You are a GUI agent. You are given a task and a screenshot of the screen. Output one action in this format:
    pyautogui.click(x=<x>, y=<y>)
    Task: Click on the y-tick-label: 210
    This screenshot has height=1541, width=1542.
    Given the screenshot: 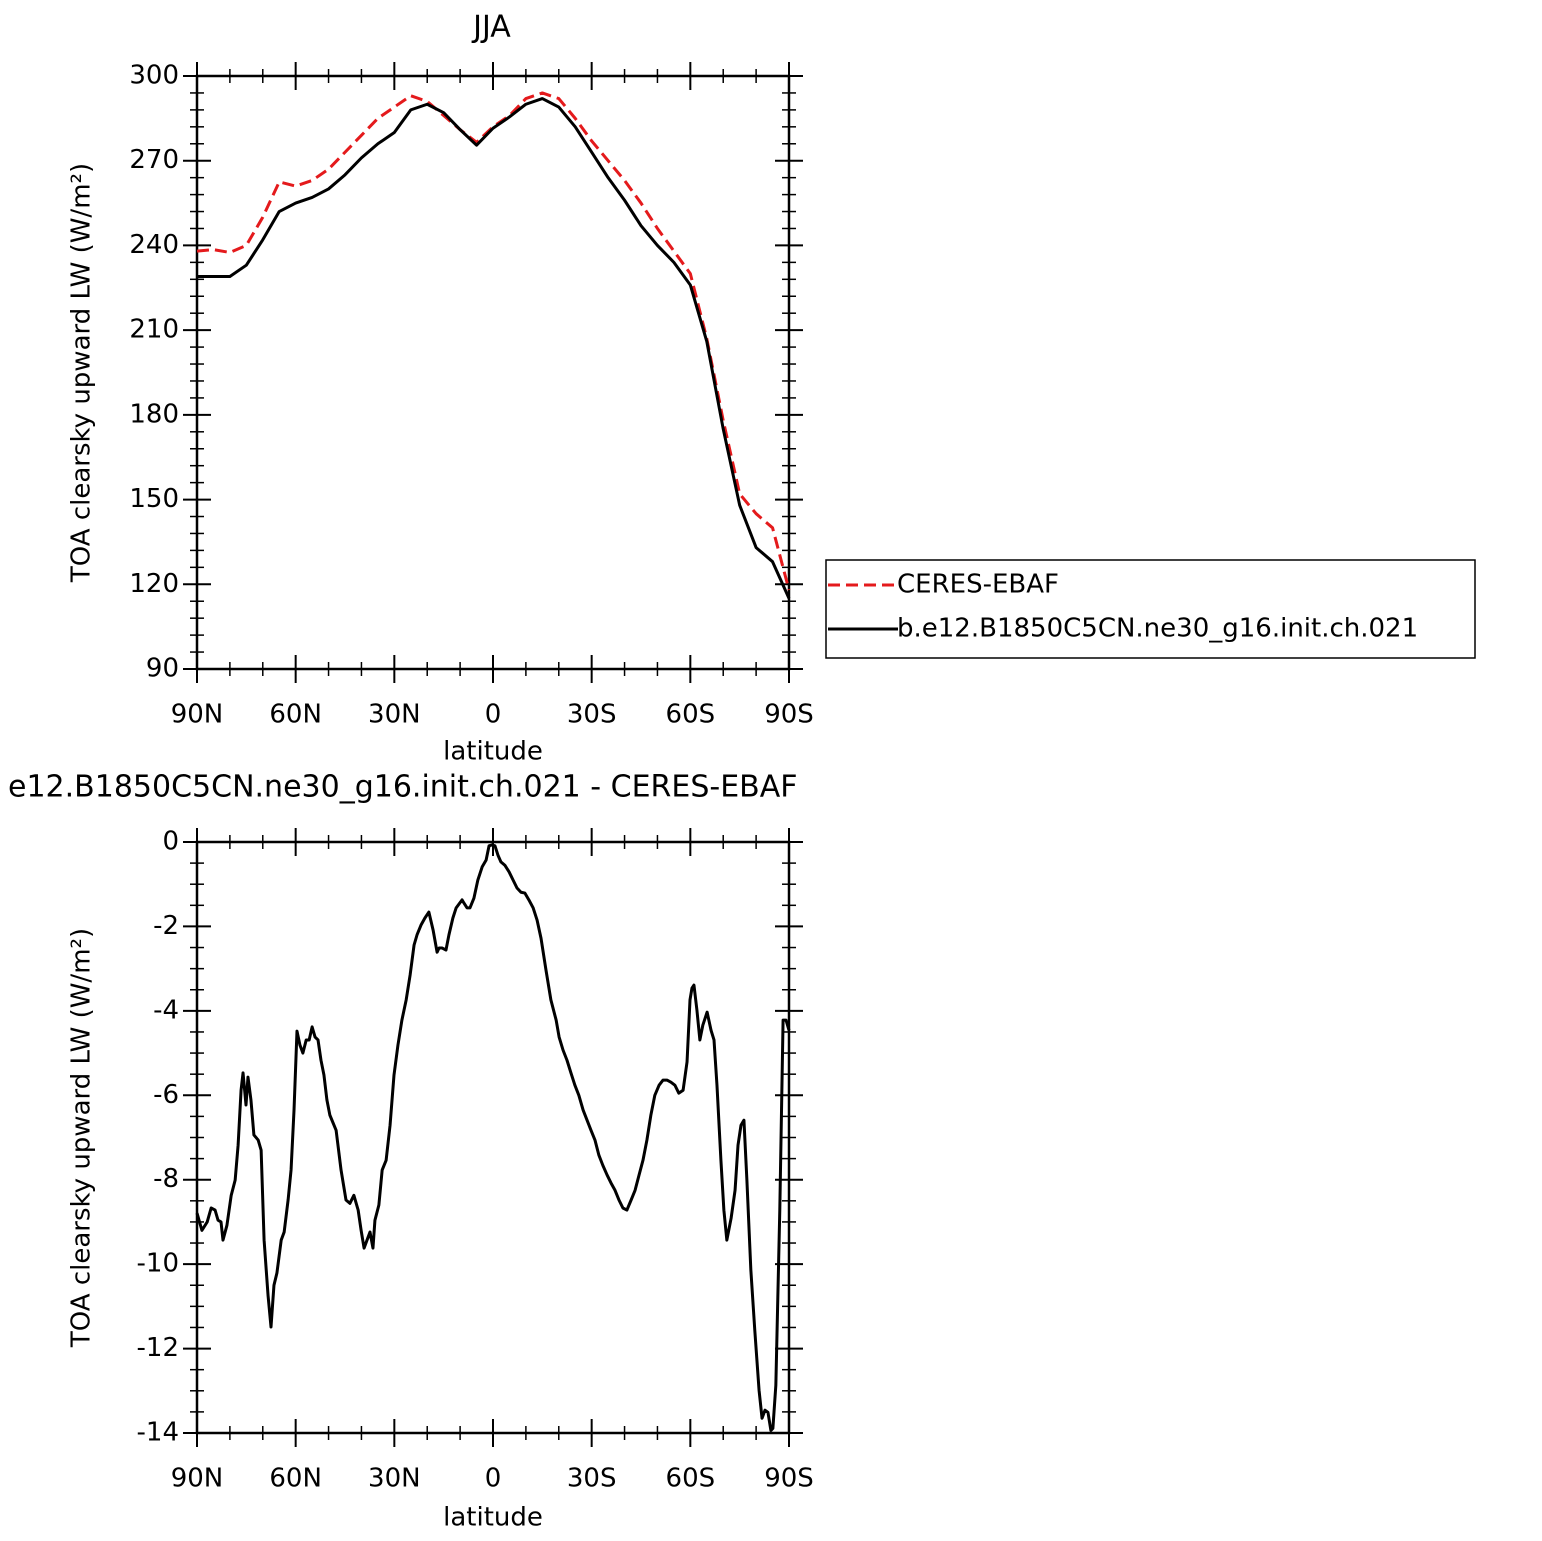 What is the action you would take?
    pyautogui.click(x=154, y=330)
    